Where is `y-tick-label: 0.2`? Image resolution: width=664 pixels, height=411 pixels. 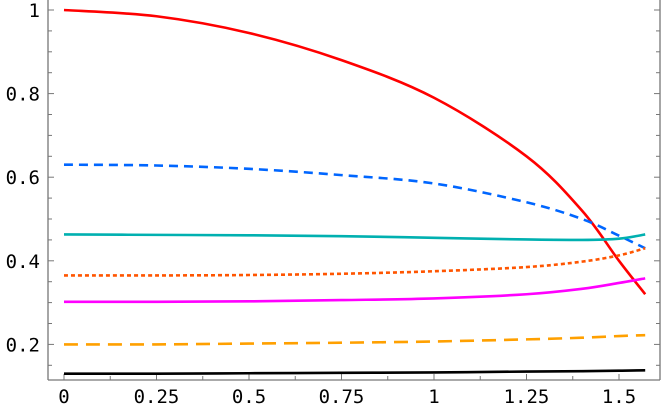 y-tick-label: 0.2 is located at coordinates (23, 345).